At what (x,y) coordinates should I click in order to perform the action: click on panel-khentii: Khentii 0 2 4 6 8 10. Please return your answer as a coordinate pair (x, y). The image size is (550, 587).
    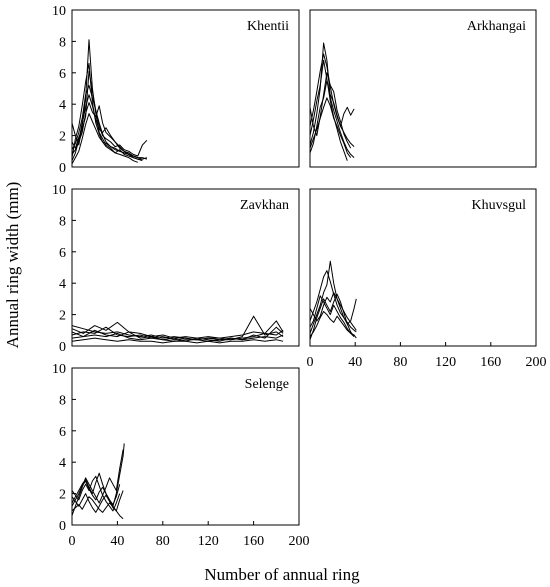
    Looking at the image, I should click on (176, 90).